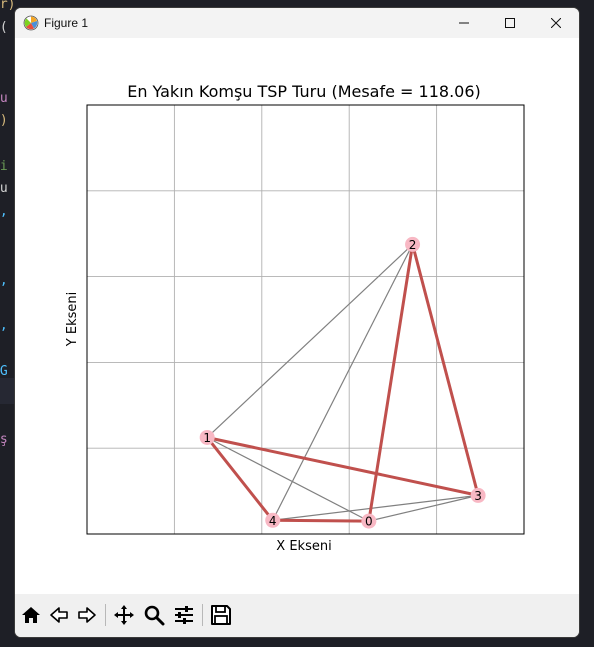 This screenshot has width=594, height=647. I want to click on pan-button, so click(124, 615).